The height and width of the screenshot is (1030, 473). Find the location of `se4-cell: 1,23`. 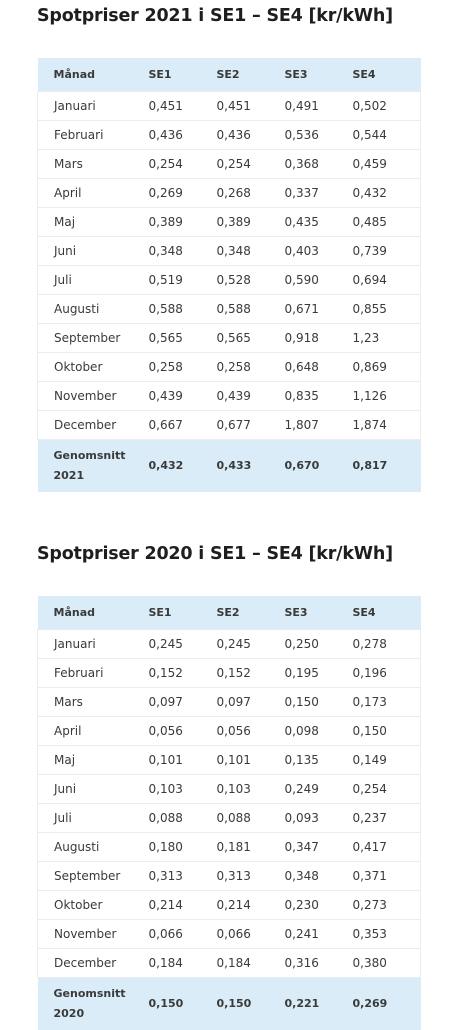

se4-cell: 1,23 is located at coordinates (387, 338).